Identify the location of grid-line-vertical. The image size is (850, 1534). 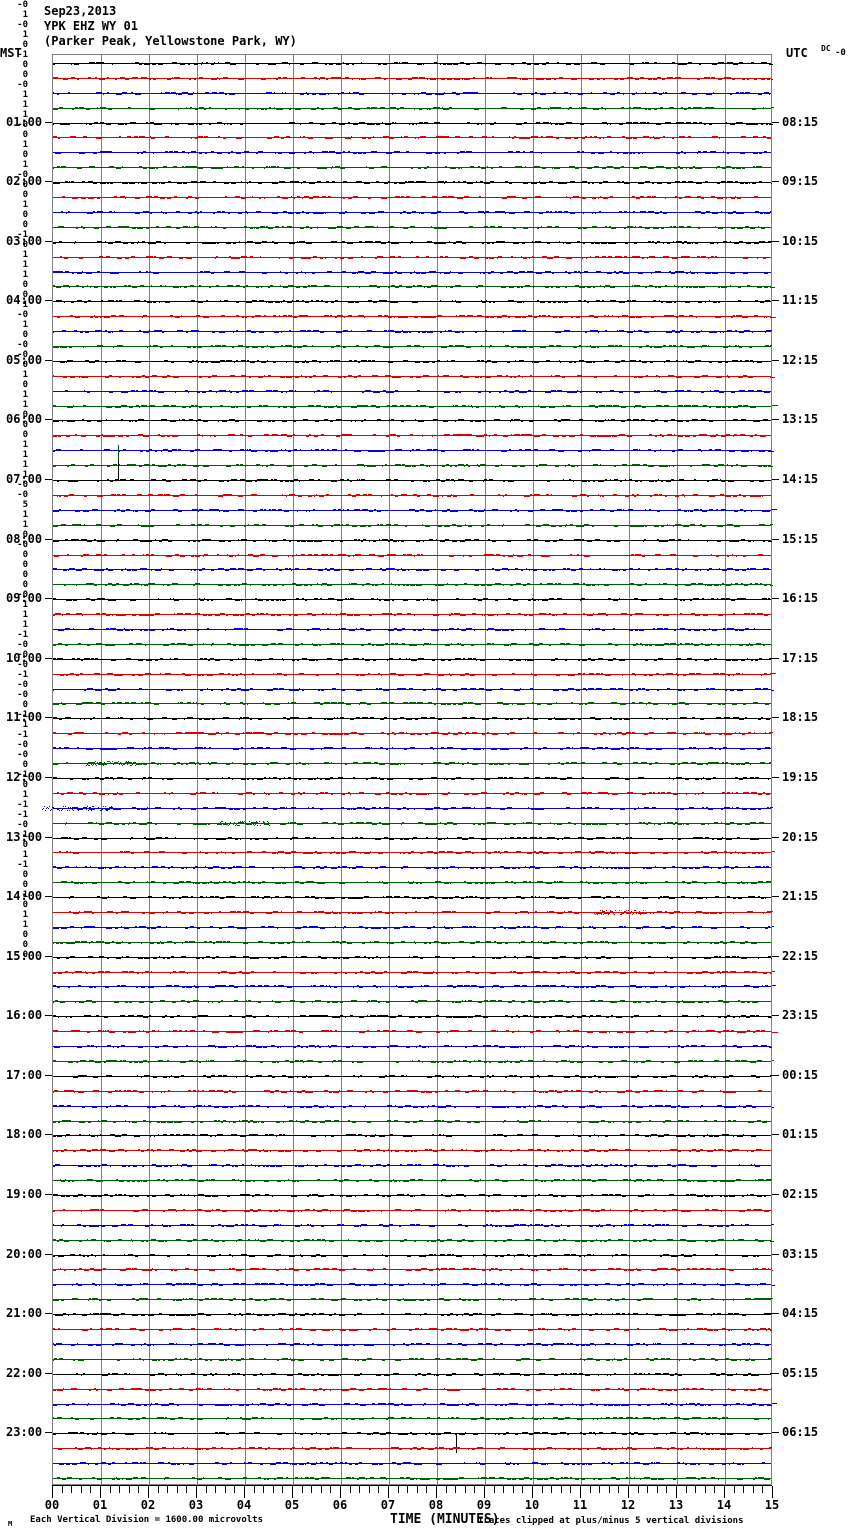
(389, 769).